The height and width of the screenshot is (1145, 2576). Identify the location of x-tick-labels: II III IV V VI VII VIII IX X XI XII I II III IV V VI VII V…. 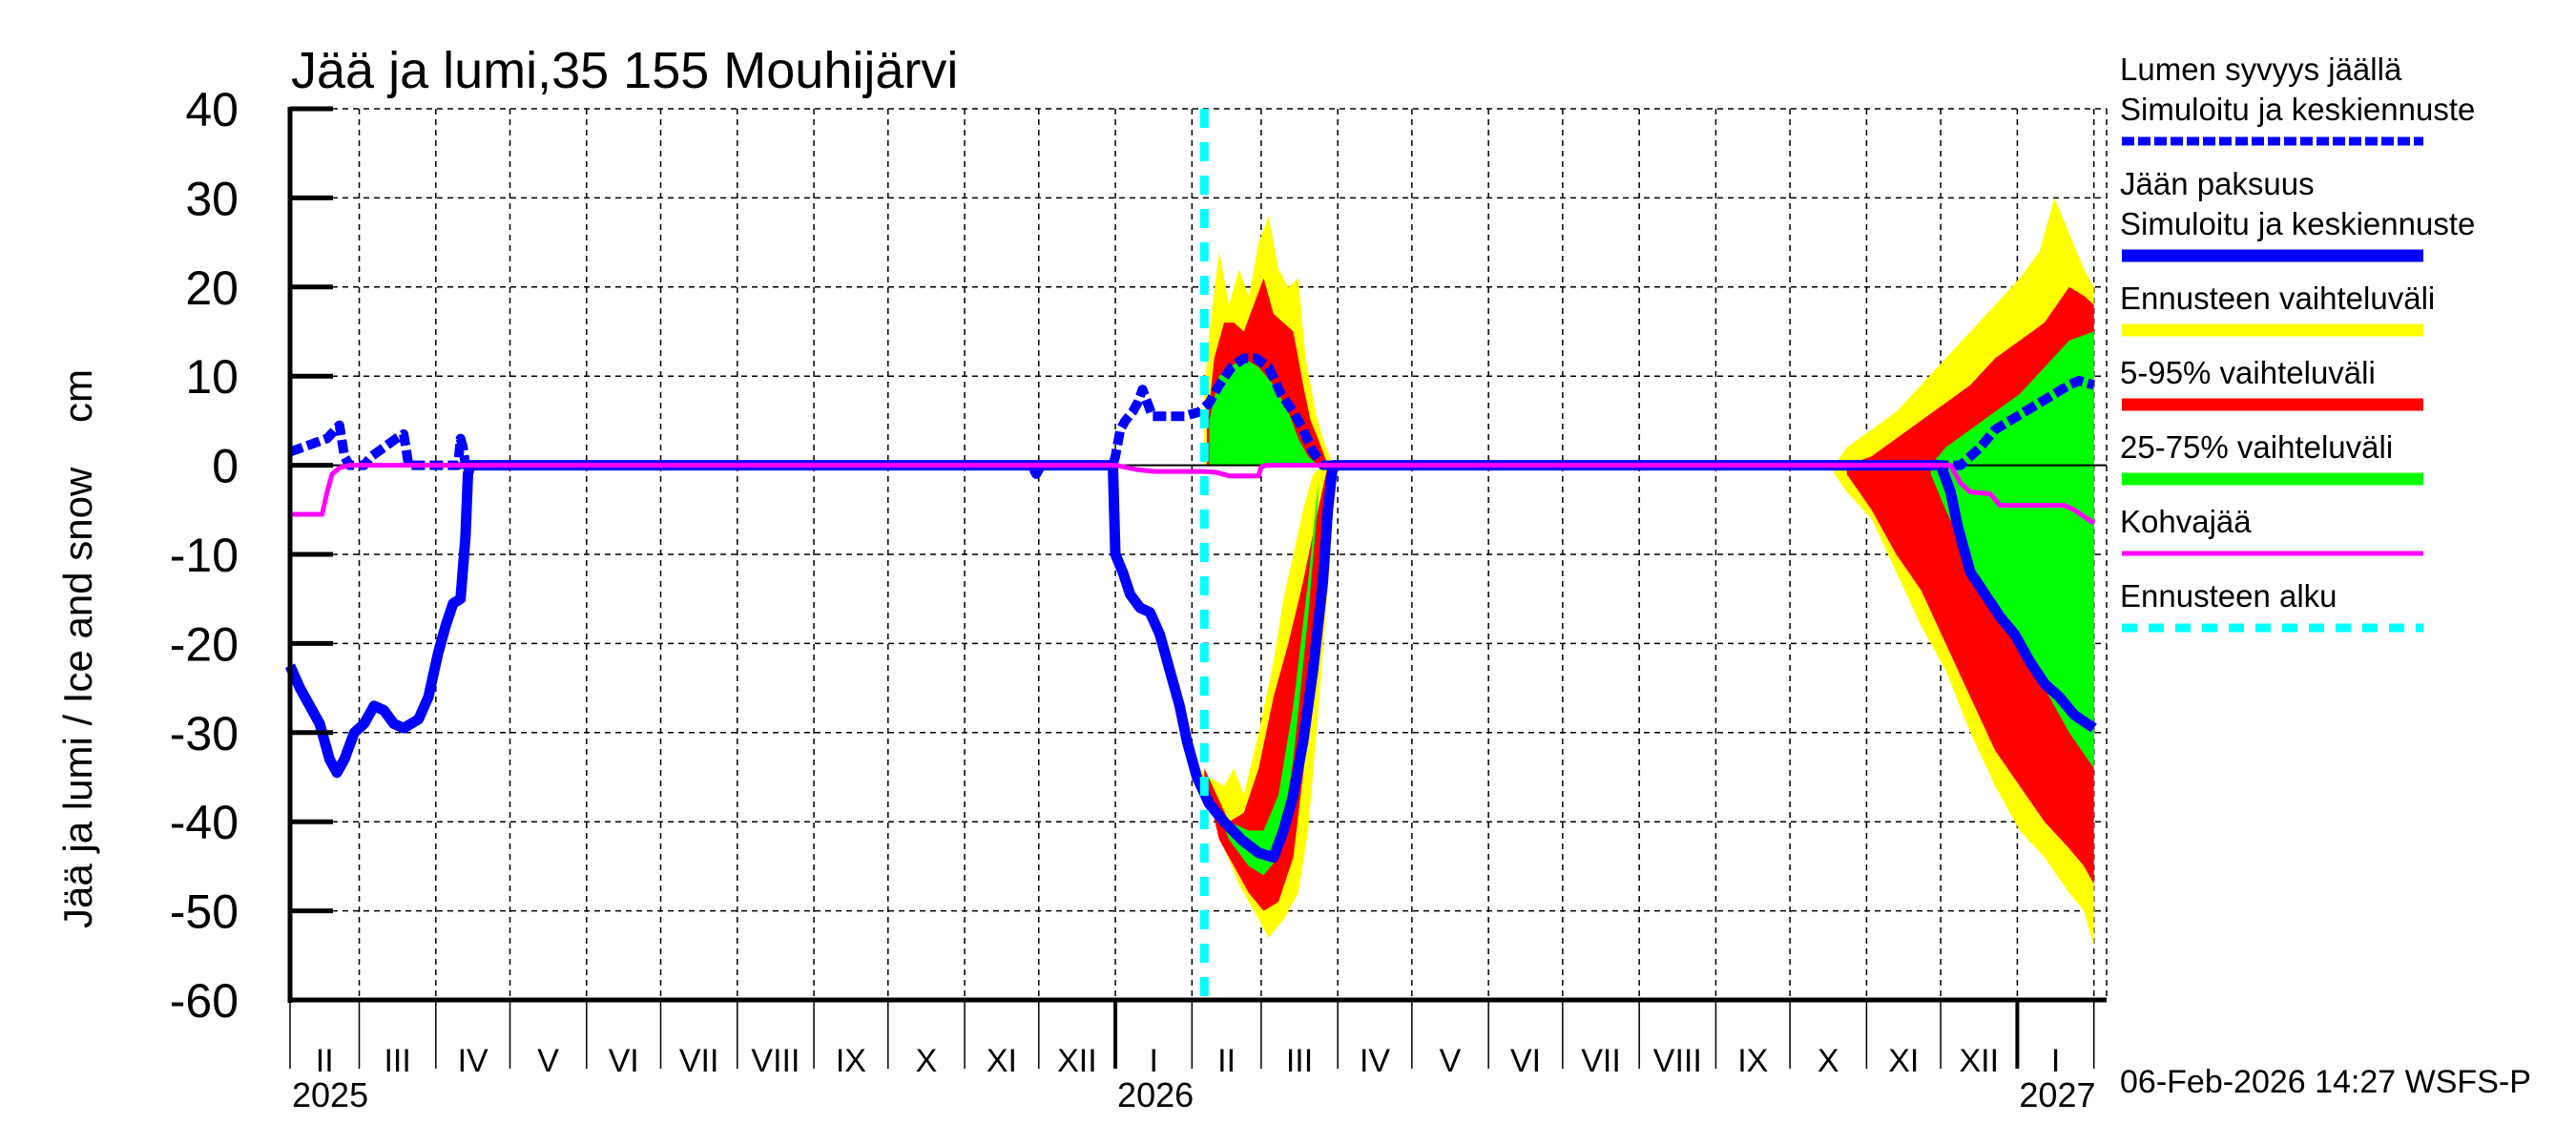
(1194, 1078).